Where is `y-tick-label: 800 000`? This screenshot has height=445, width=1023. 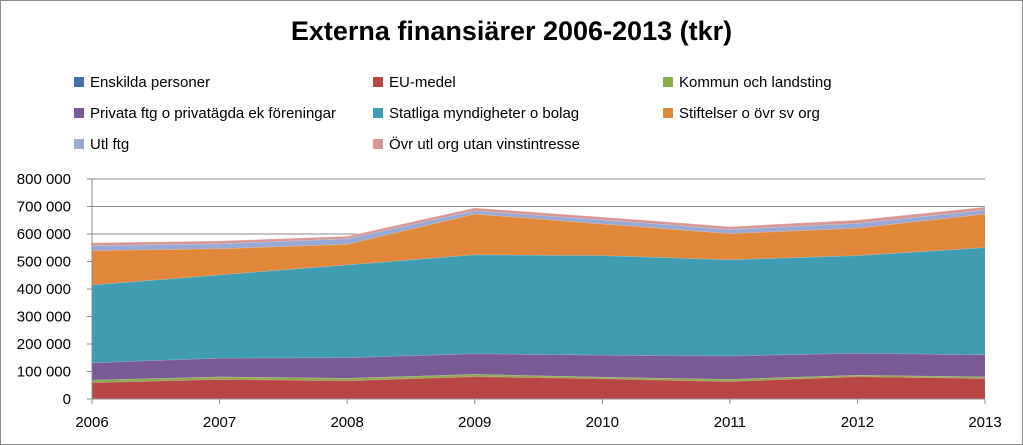 y-tick-label: 800 000 is located at coordinates (44, 179).